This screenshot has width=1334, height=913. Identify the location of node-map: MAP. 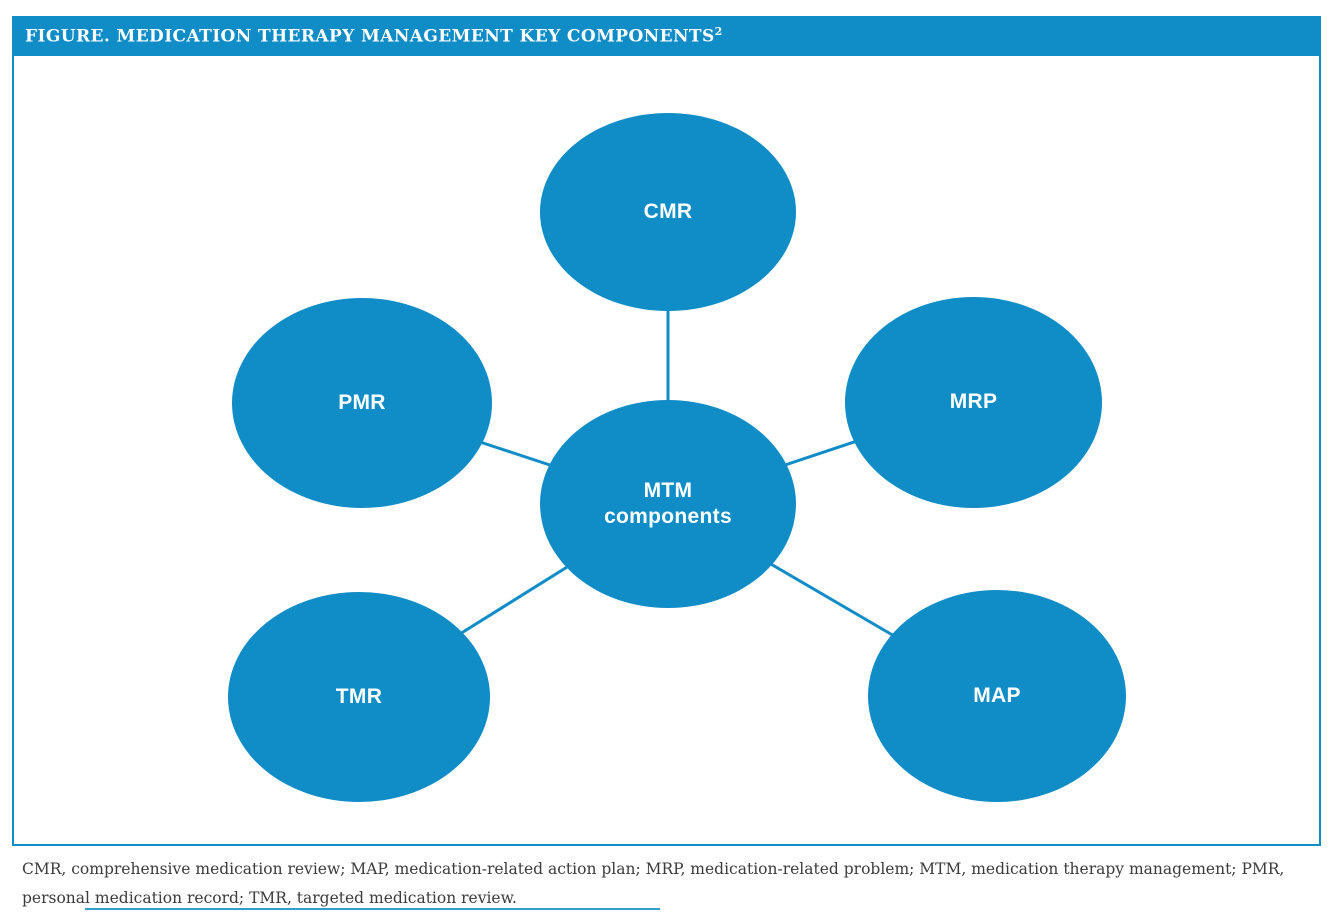
(997, 696).